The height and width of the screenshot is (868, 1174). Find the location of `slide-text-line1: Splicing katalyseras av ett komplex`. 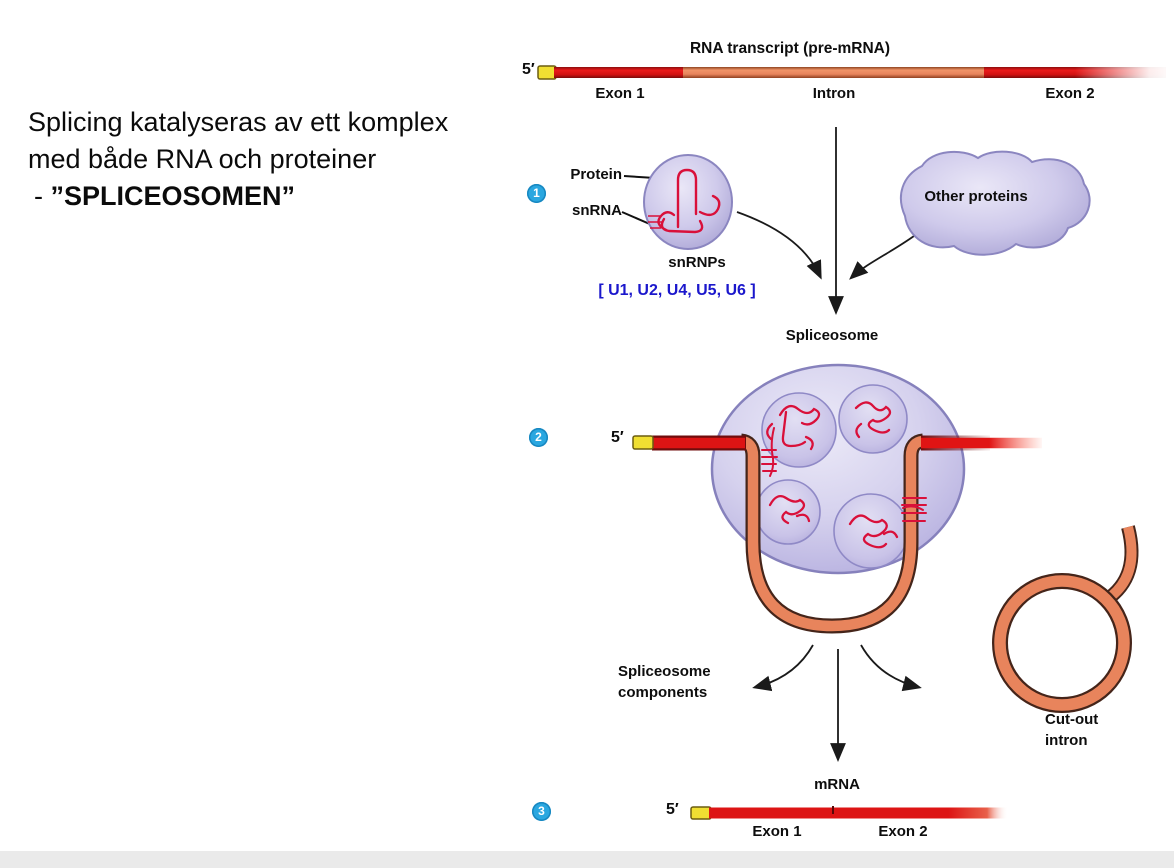

slide-text-line1: Splicing katalyseras av ett komplex is located at coordinates (238, 122).